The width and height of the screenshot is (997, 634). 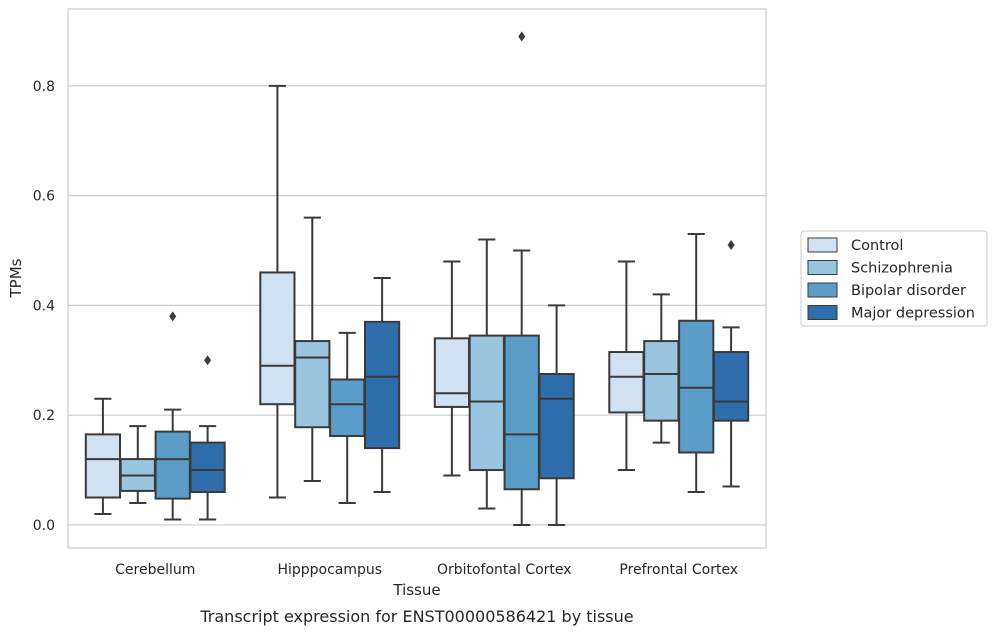 I want to click on y-tick-label: 0.6, so click(x=44, y=197).